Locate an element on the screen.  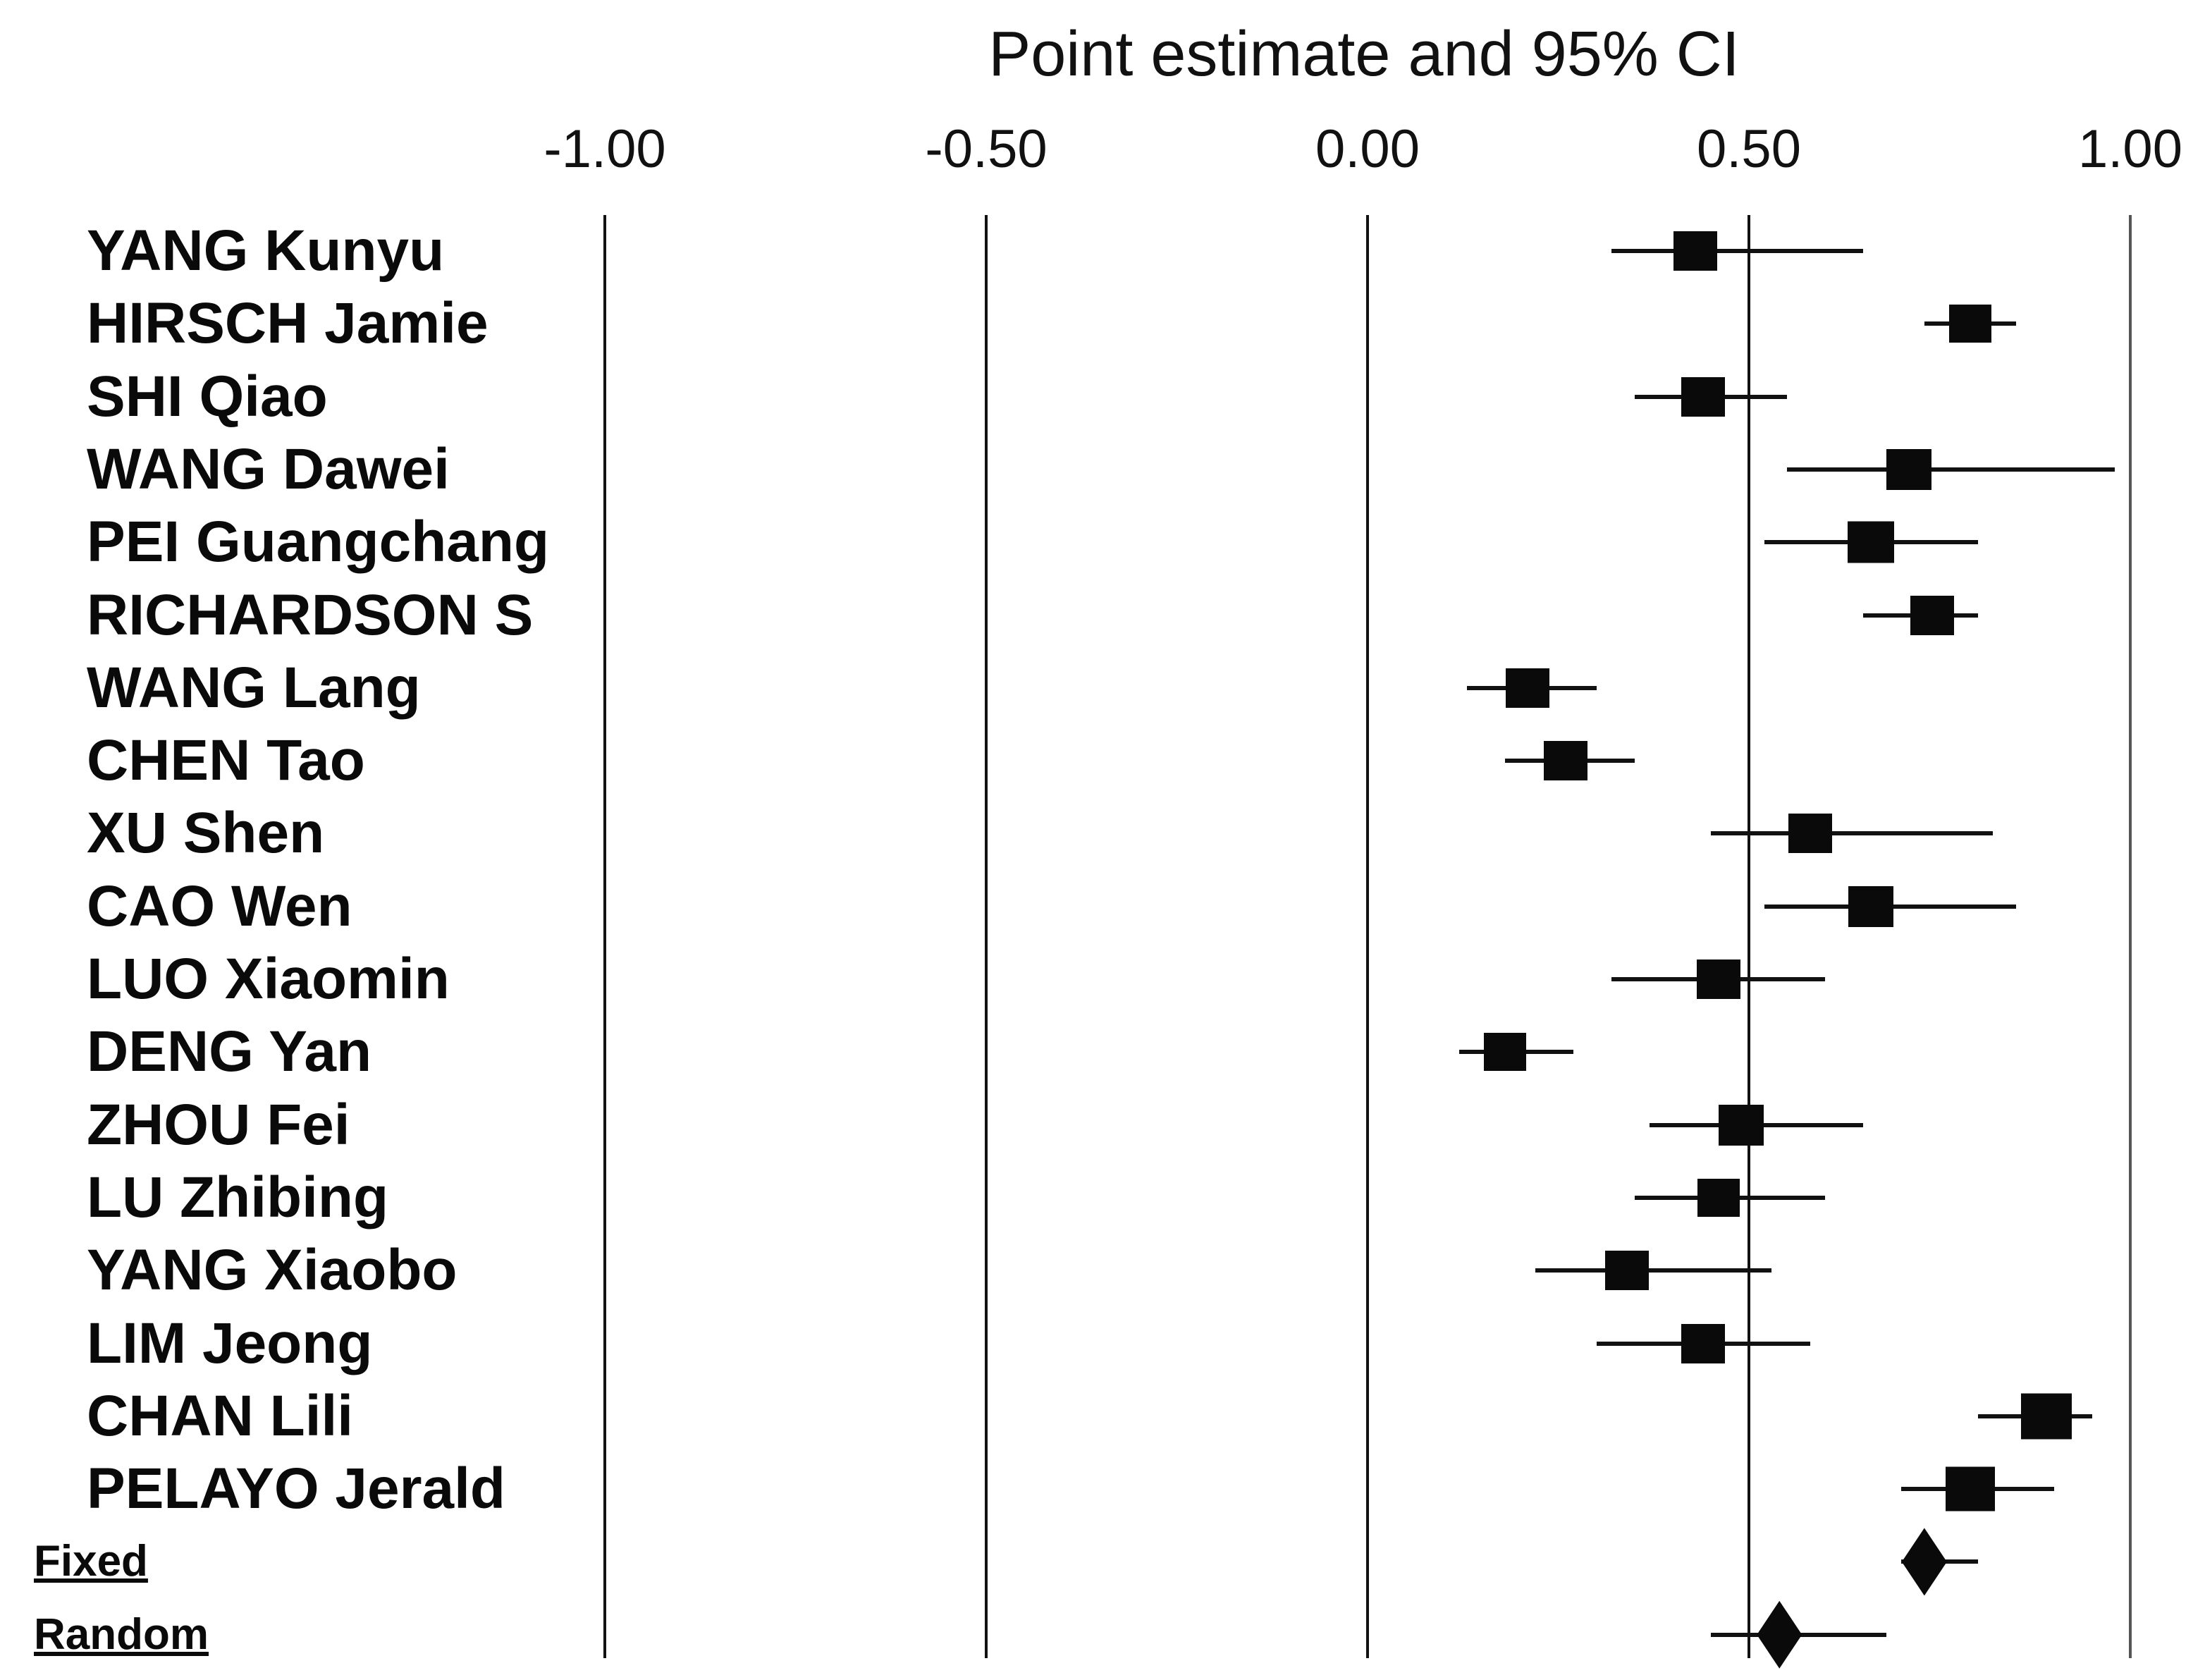
study-label: WANG Dawei is located at coordinates (268, 468).